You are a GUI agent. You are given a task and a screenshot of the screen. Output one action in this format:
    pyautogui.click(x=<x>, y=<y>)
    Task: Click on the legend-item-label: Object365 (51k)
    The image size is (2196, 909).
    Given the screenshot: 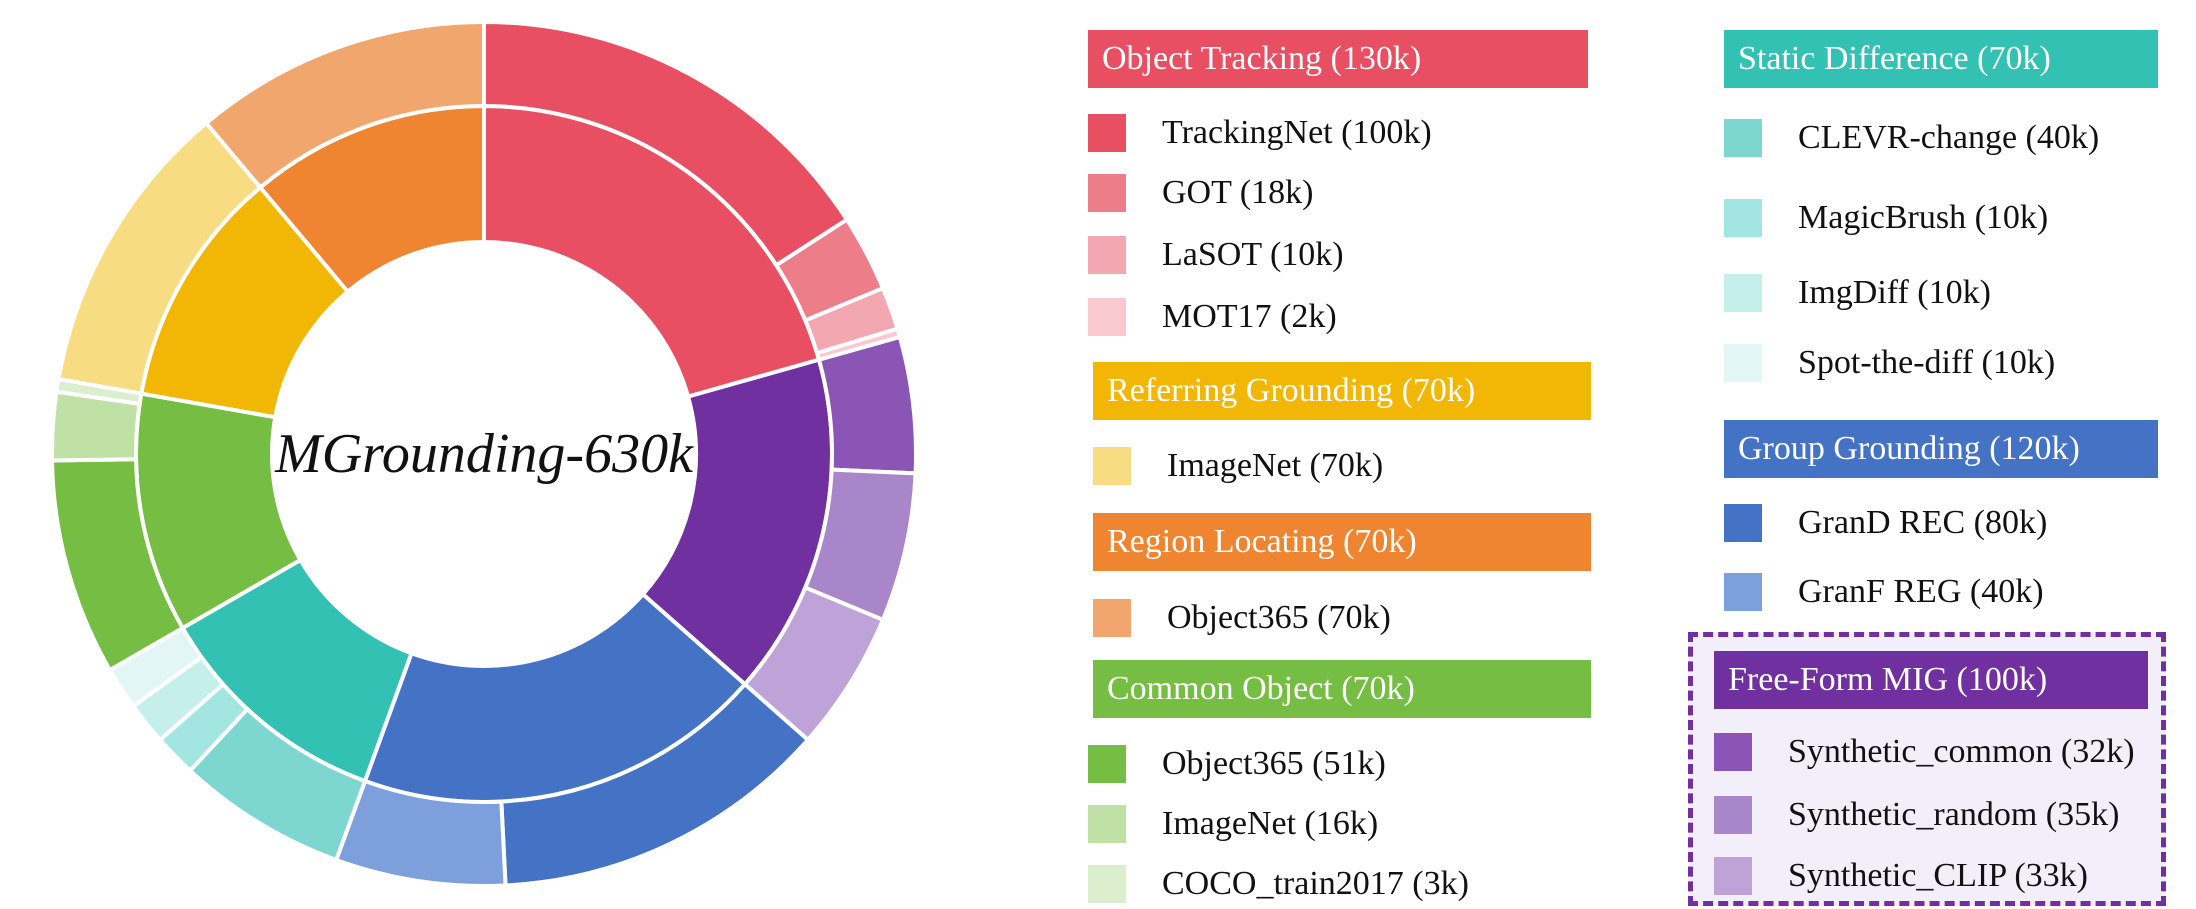 What is the action you would take?
    pyautogui.click(x=1274, y=763)
    